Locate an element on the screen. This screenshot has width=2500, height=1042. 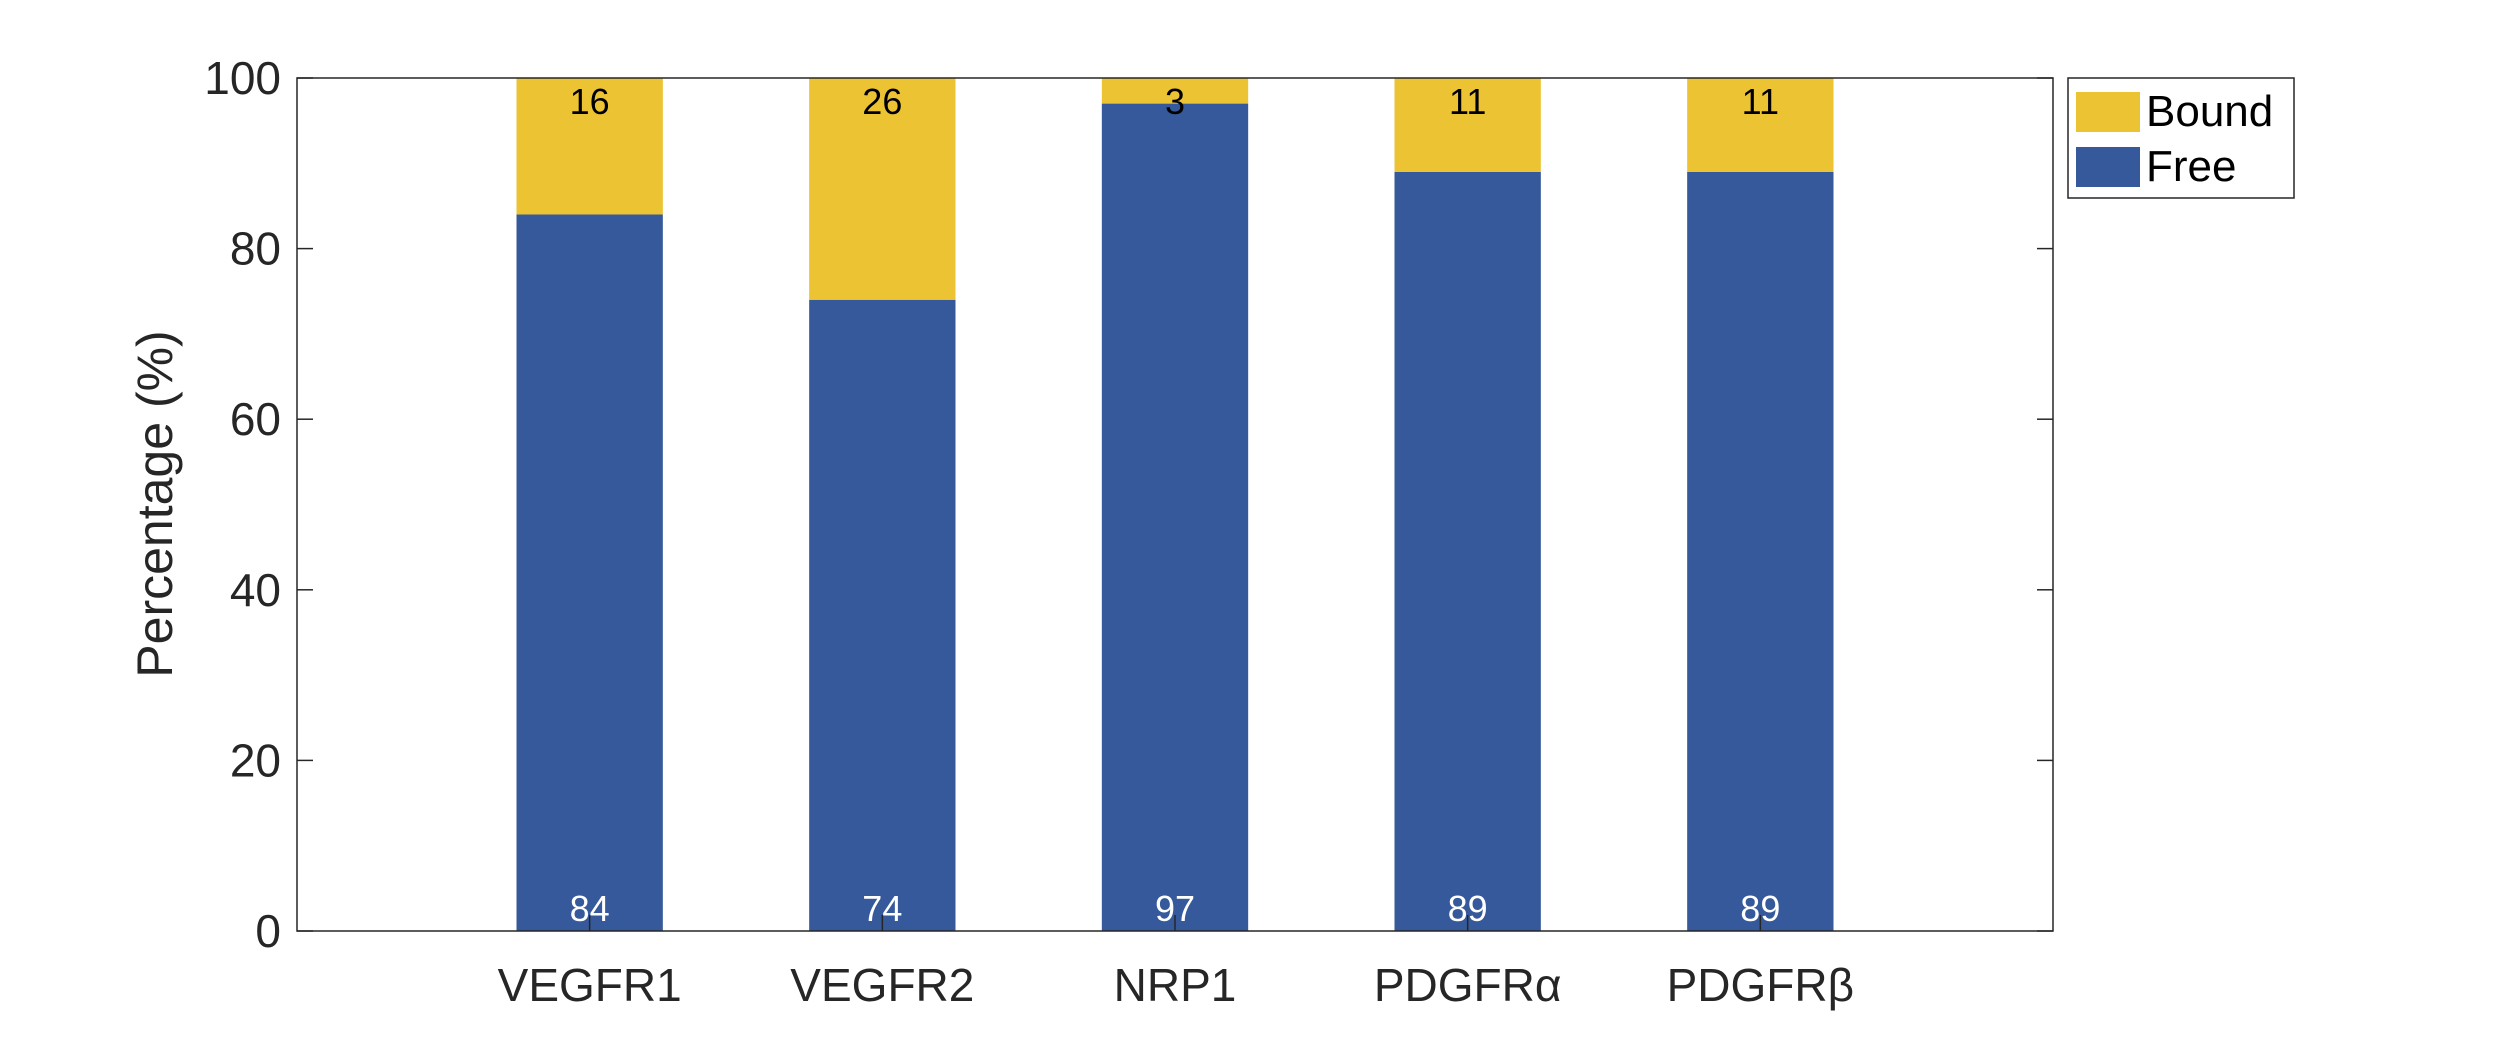
y-tick-label: 20 is located at coordinates (255, 760).